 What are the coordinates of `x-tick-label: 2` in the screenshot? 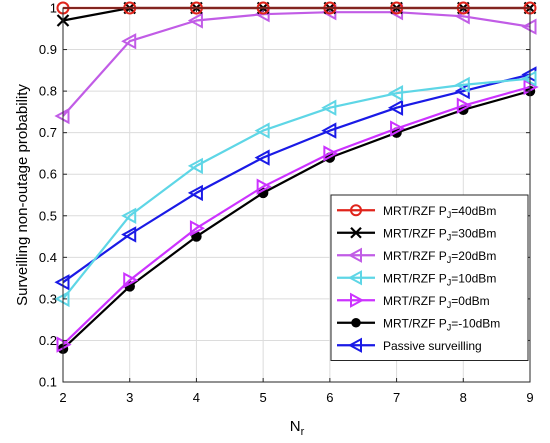 It's located at (62, 397).